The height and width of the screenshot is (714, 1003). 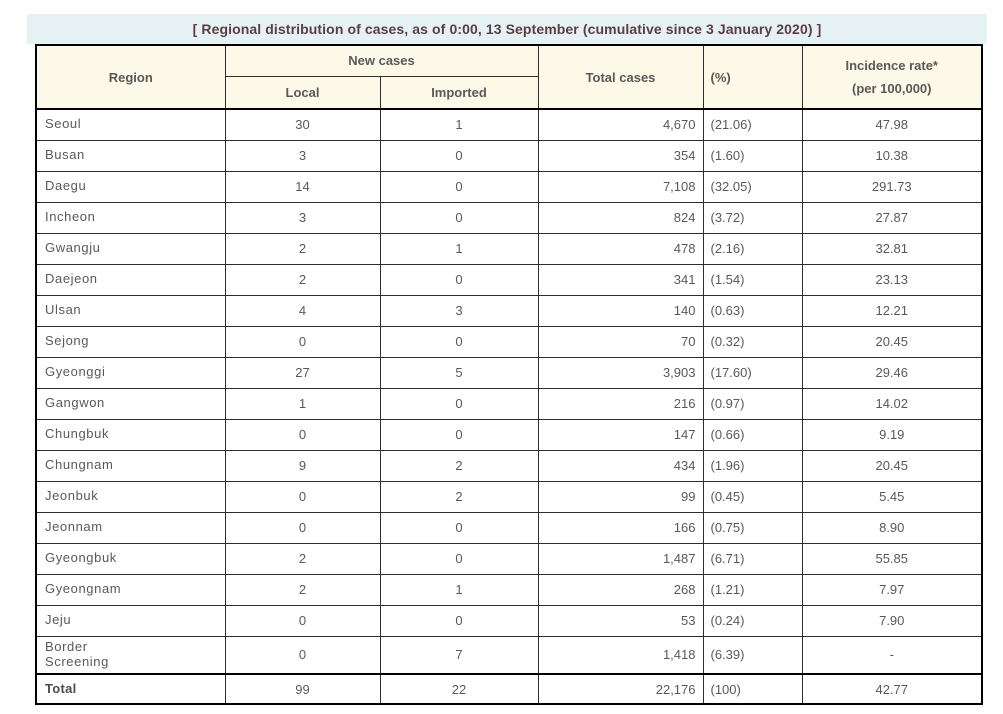 What do you see at coordinates (892, 558) in the screenshot?
I see `incidence-cell: 55.85` at bounding box center [892, 558].